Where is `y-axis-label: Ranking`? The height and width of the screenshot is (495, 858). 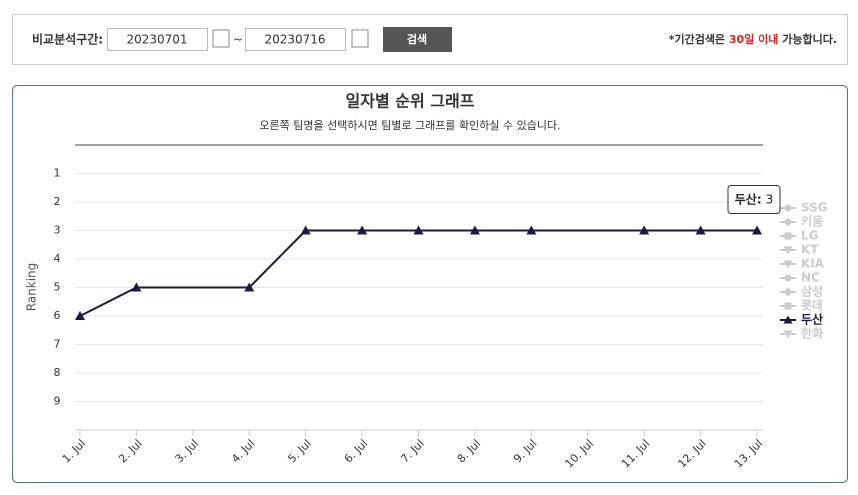
y-axis-label: Ranking is located at coordinates (32, 287).